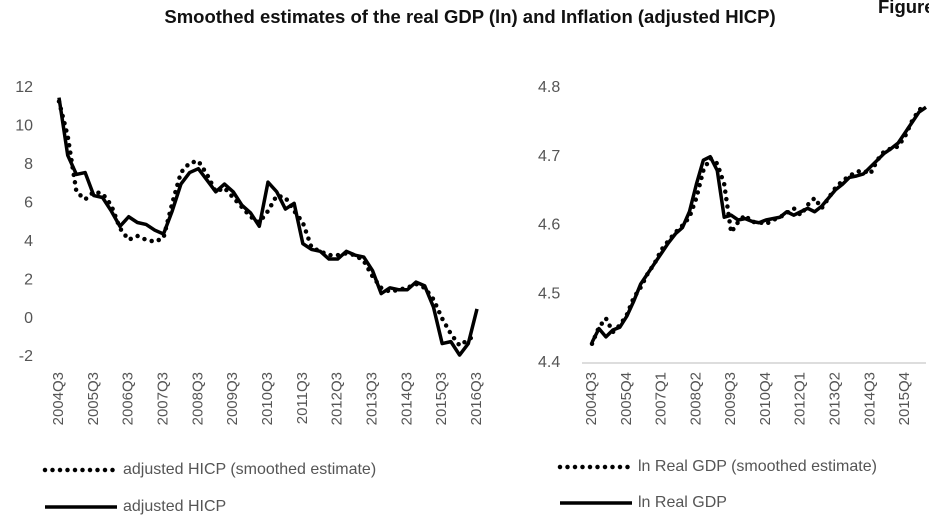 The height and width of the screenshot is (519, 929). I want to click on x-tick-label: 2013Q3, so click(371, 398).